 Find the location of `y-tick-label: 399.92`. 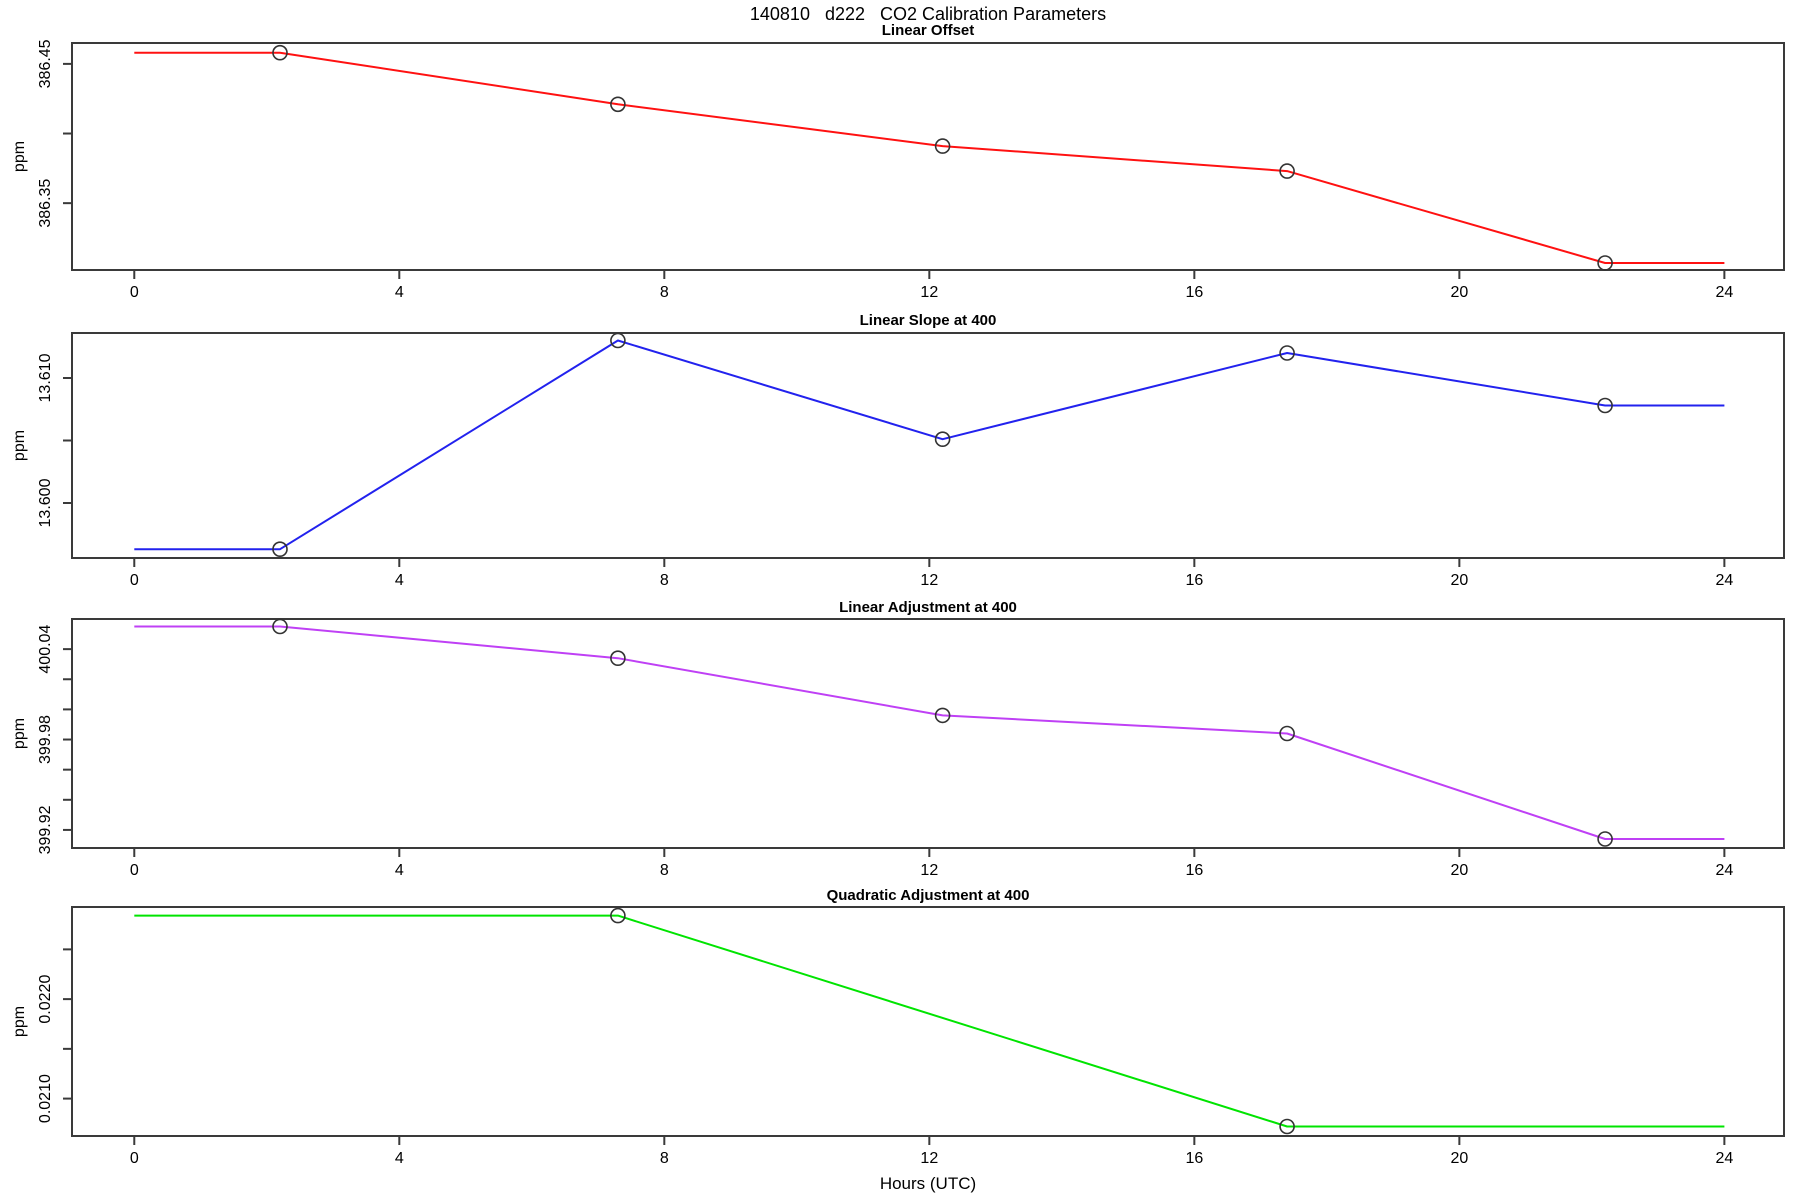

y-tick-label: 399.92 is located at coordinates (45, 829).